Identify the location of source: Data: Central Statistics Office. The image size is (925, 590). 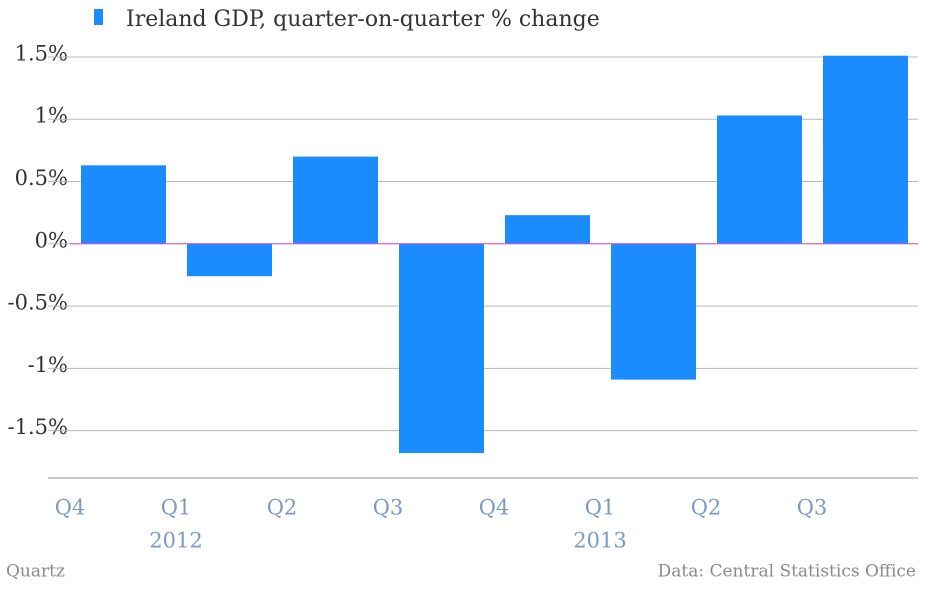
(787, 572).